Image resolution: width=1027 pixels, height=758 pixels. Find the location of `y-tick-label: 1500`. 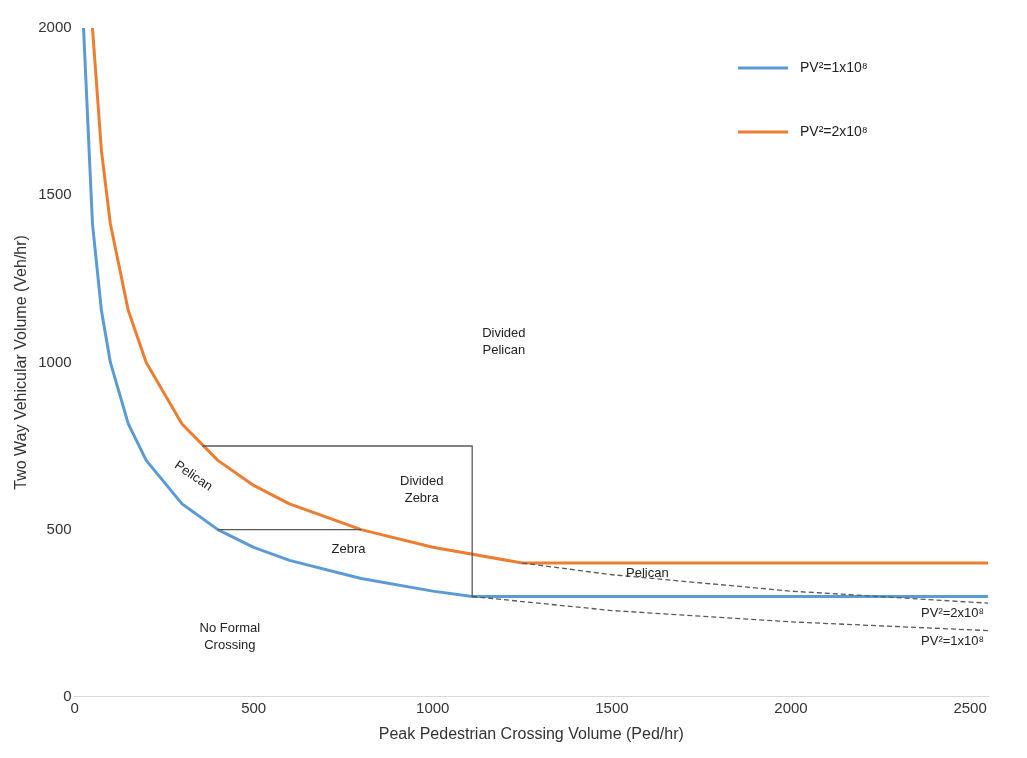

y-tick-label: 1500 is located at coordinates (55, 194).